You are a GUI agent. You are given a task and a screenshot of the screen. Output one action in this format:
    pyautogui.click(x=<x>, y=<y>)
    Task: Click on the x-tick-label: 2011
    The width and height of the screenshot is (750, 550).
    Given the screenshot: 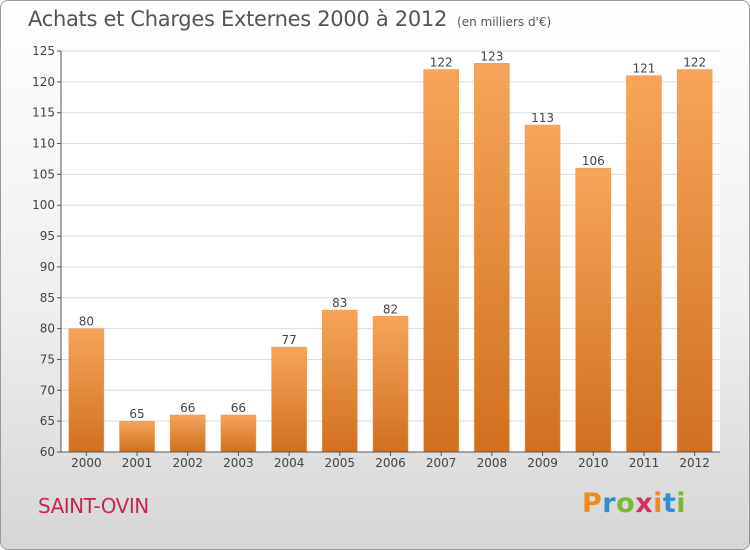 What is the action you would take?
    pyautogui.click(x=644, y=463)
    